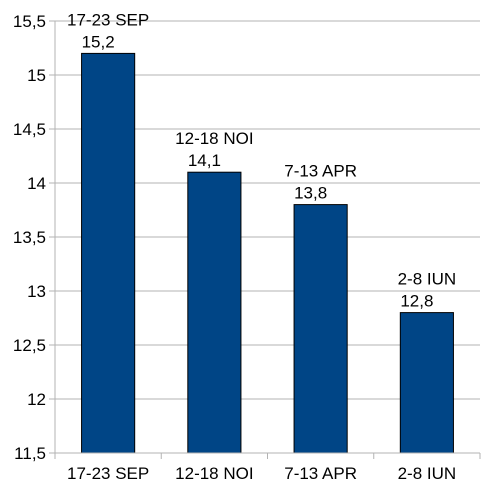  Describe the element at coordinates (29, 129) in the screenshot. I see `y-tick-label: 14,5` at that location.